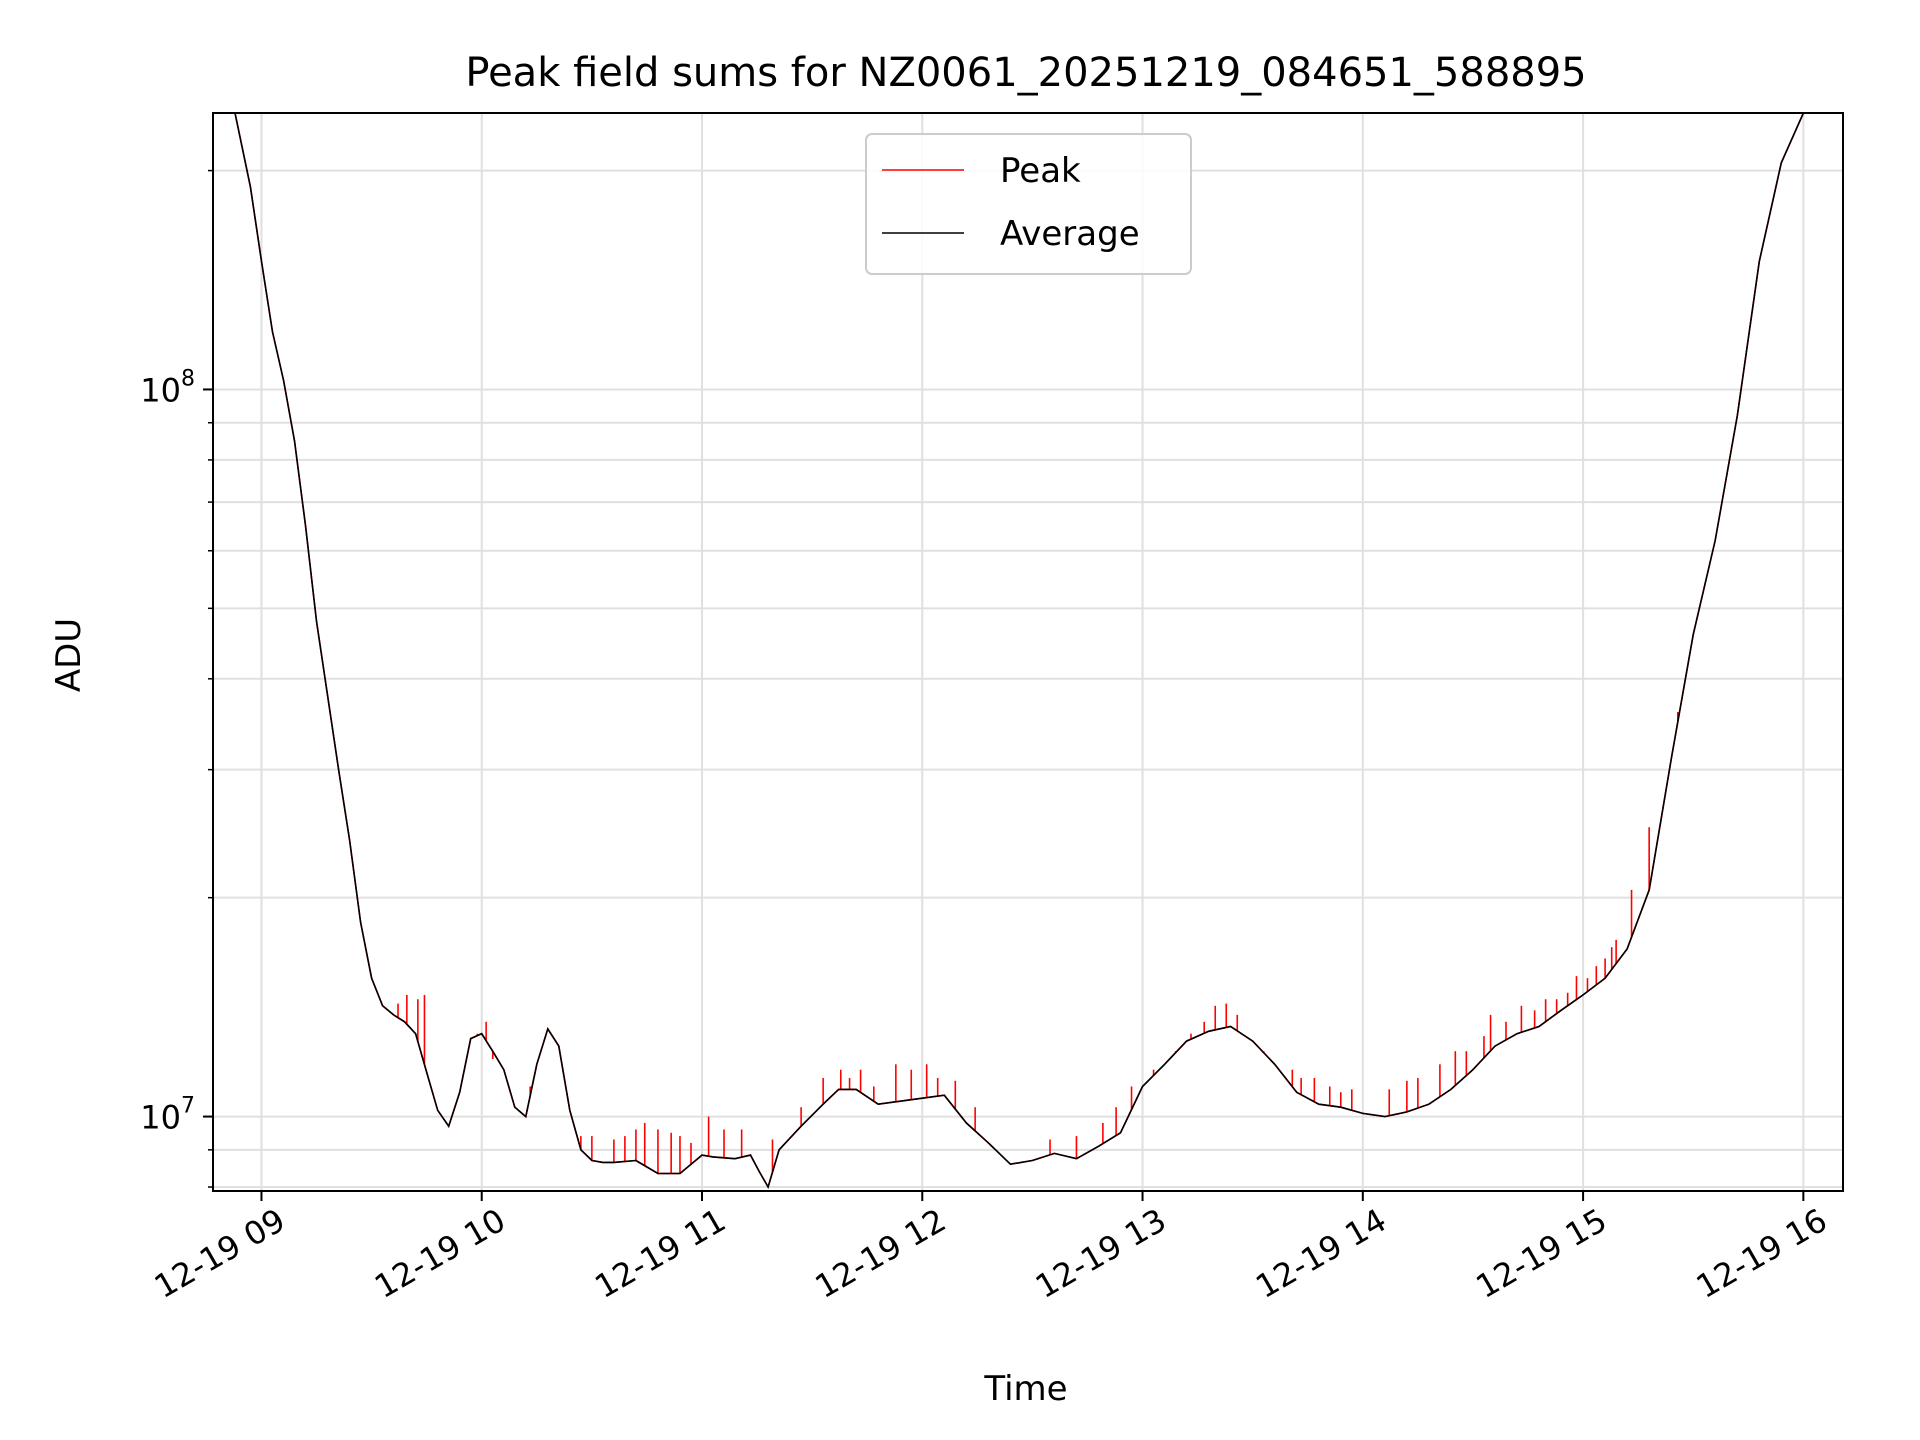 This screenshot has width=1920, height=1440. What do you see at coordinates (1040, 171) in the screenshot?
I see `legend-peak-label: Peak` at bounding box center [1040, 171].